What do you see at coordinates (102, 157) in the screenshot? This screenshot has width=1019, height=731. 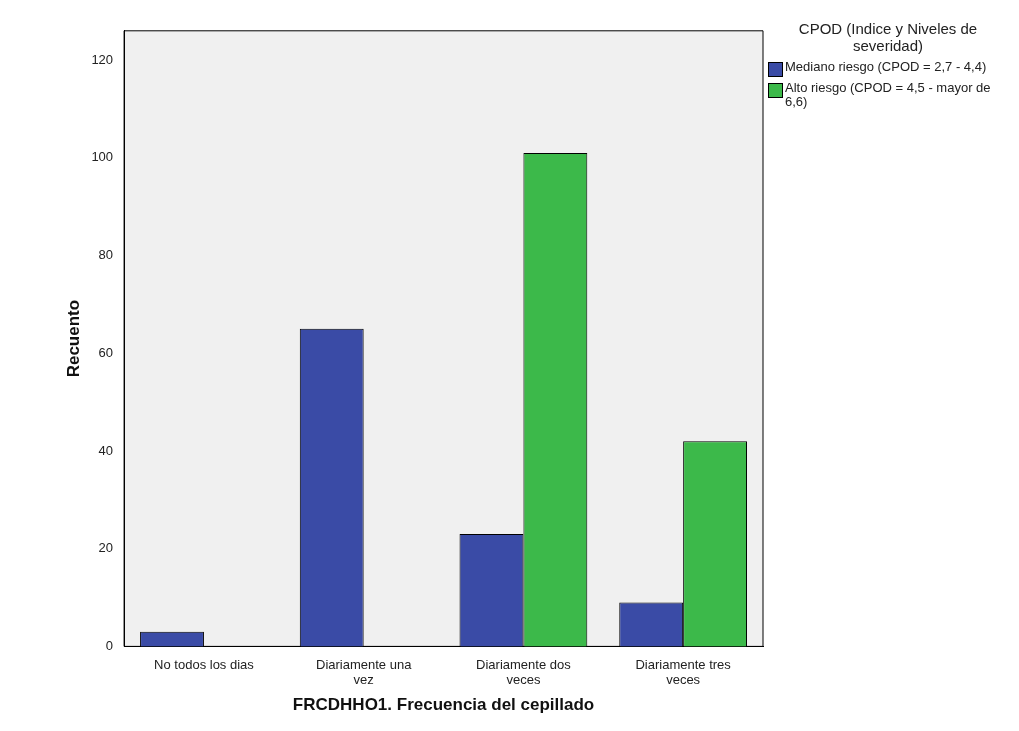 I see `y-tick-label: 100` at bounding box center [102, 157].